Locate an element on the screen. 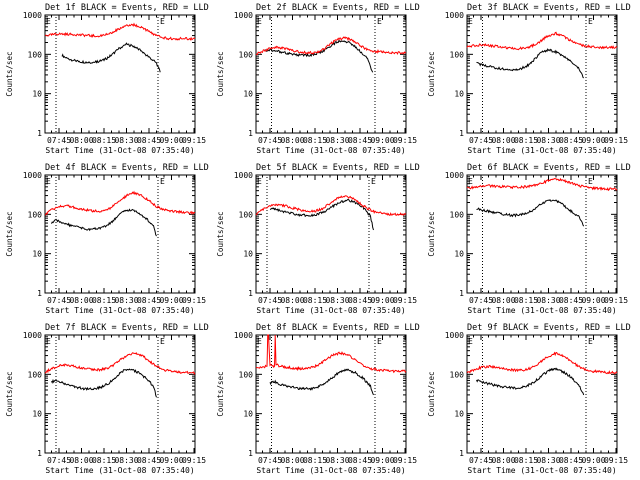 This screenshot has width=640, height=480. plot-title: Det 3f BLACK = Events, RED = LLD is located at coordinates (549, 8).